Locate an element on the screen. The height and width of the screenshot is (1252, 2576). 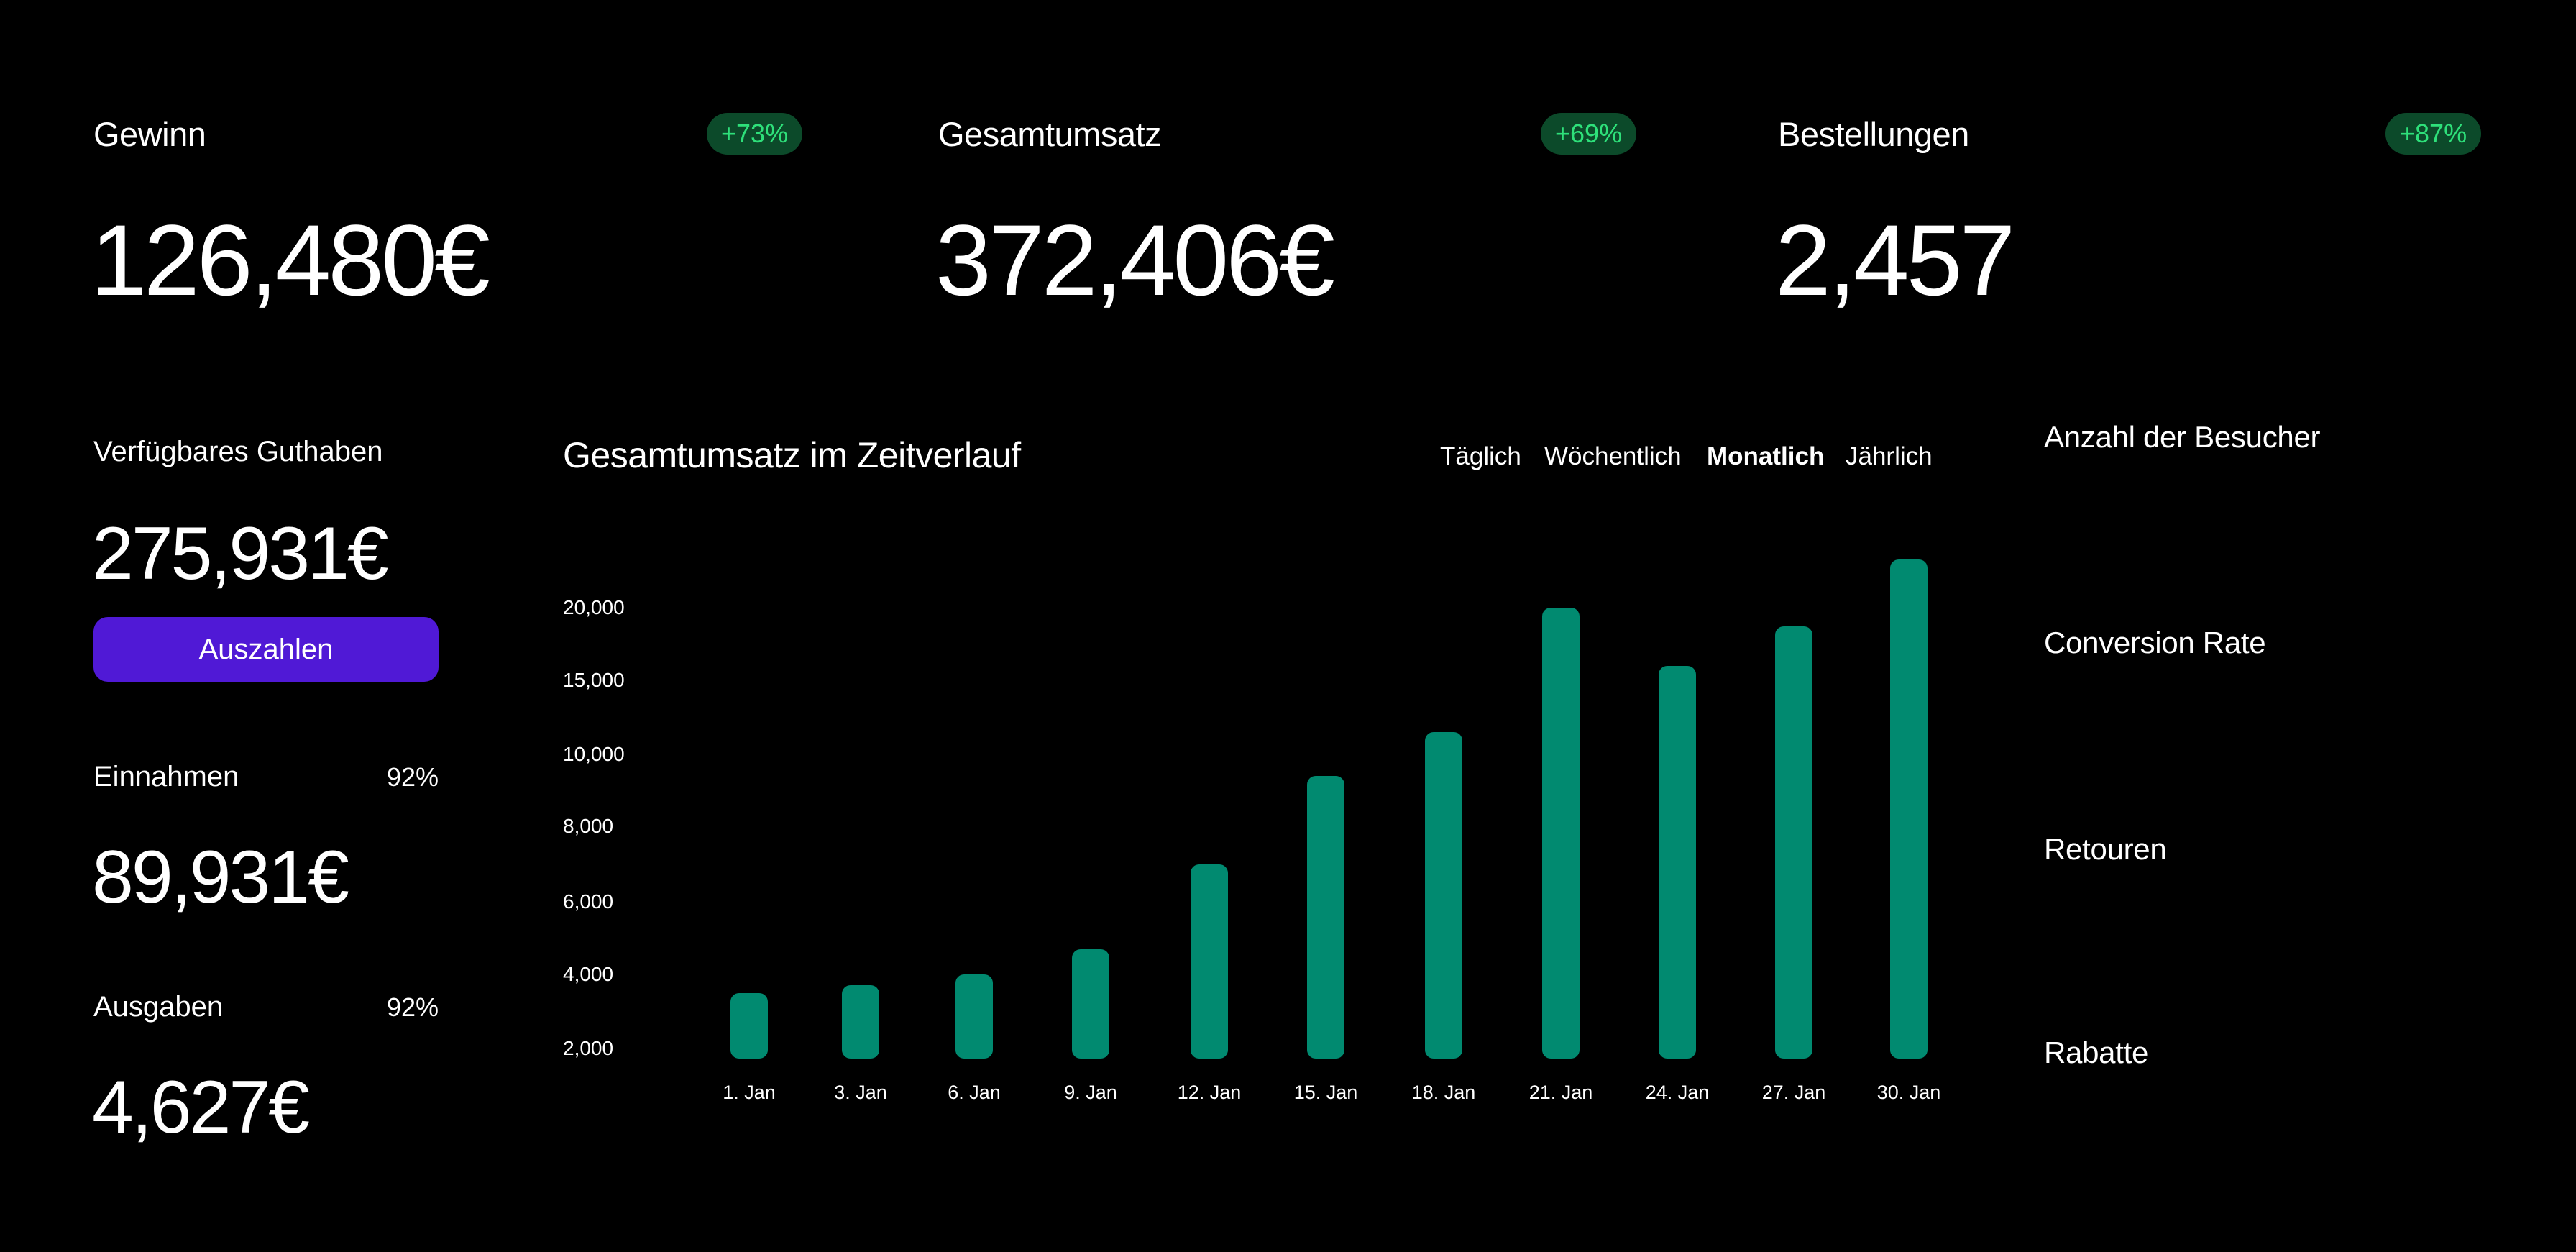
kpi-orders-label: Bestellungen is located at coordinates (1873, 134).